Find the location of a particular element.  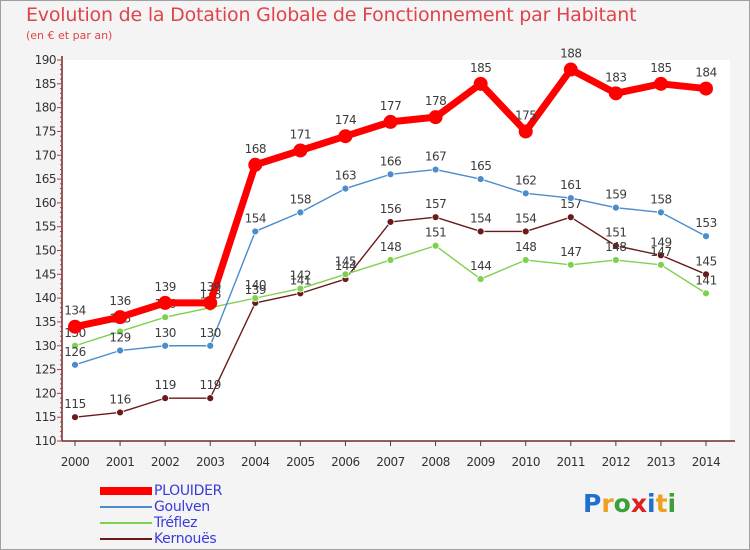

x-tick-label: 2009 is located at coordinates (480, 462).